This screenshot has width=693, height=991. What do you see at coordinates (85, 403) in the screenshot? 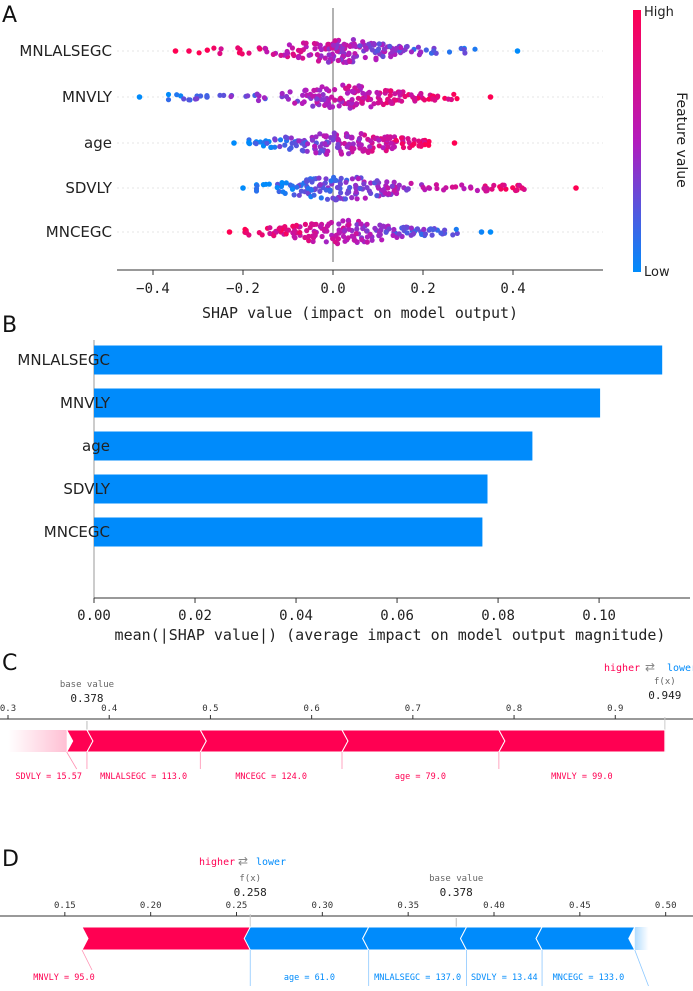
I see `category-label: MNVLY` at bounding box center [85, 403].